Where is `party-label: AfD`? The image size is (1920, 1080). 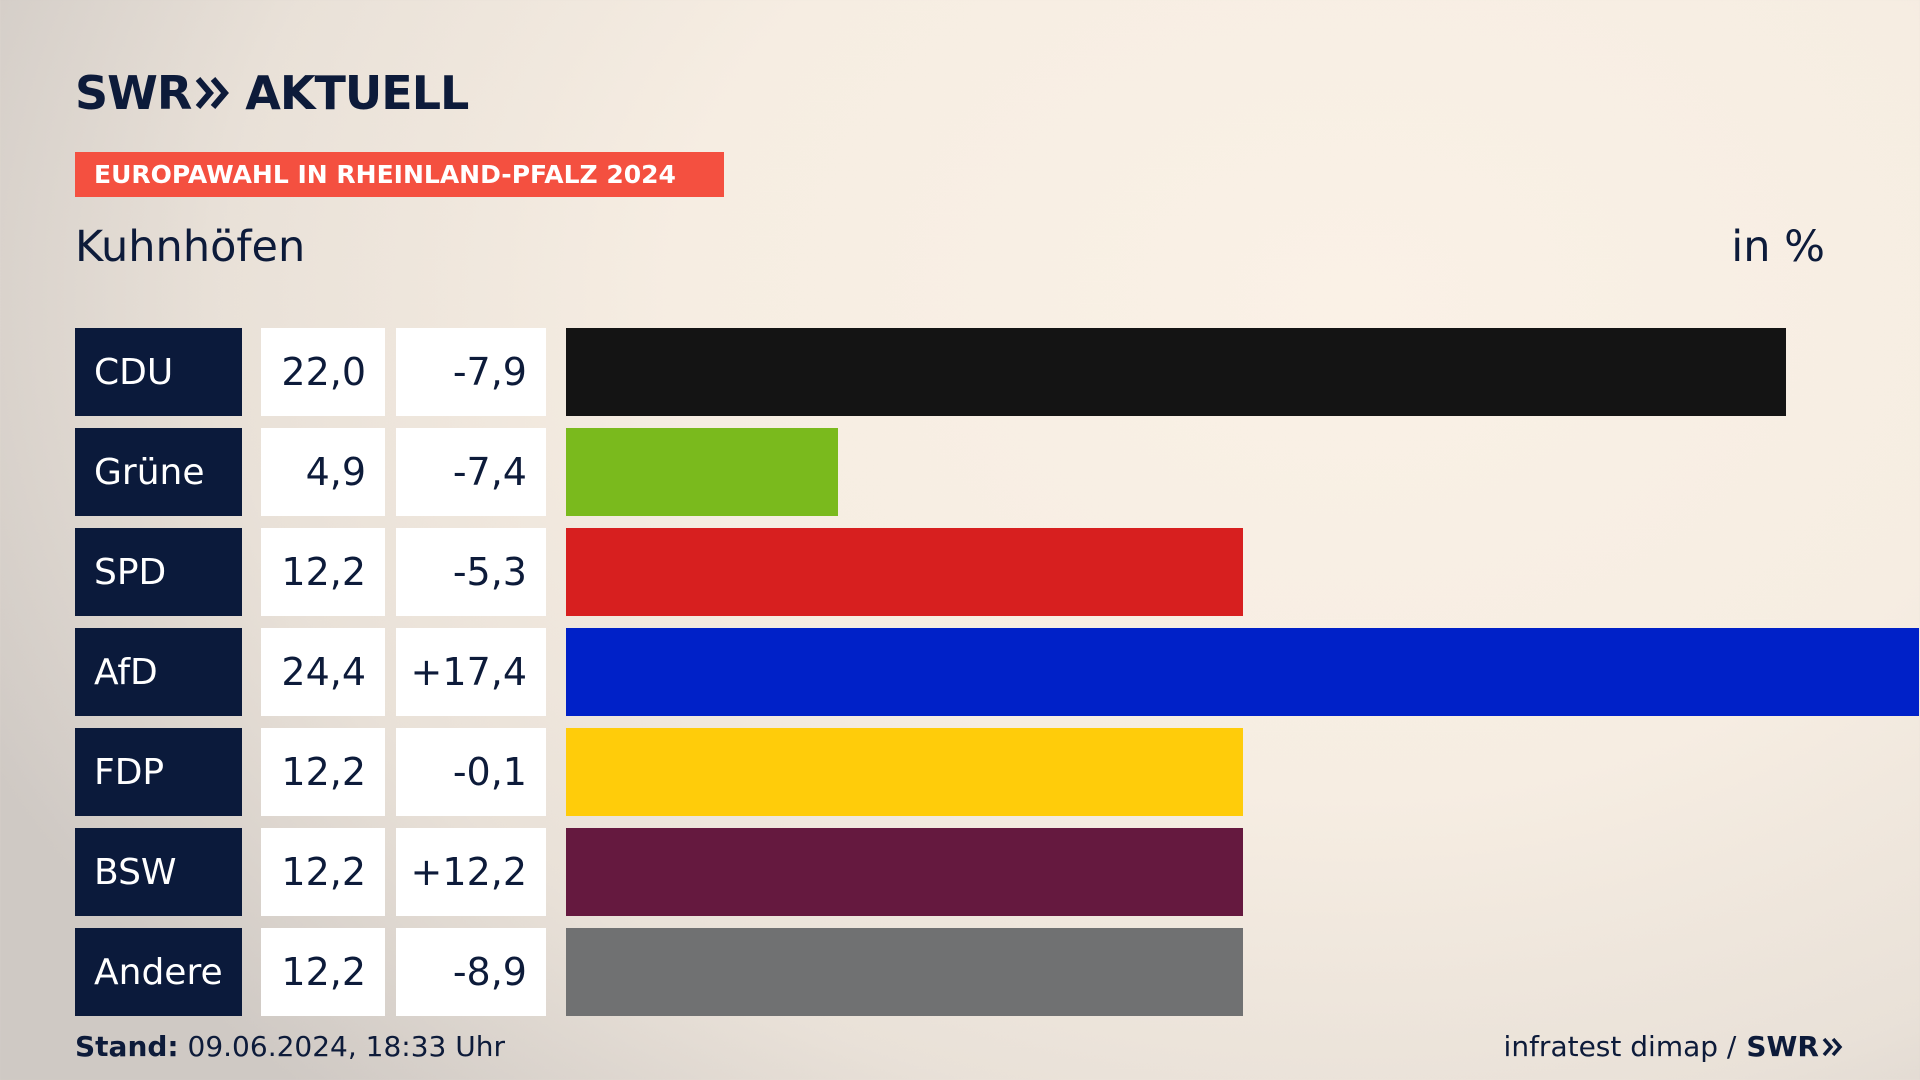
party-label: AfD is located at coordinates (158, 672).